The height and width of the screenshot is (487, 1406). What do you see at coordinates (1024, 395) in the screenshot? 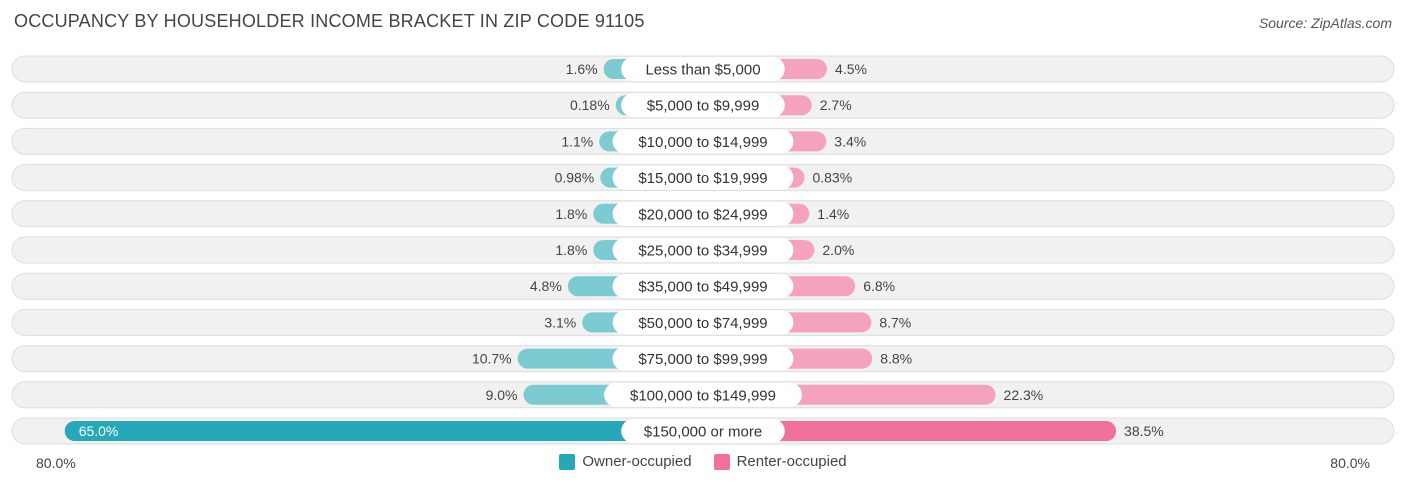
I see `renter-value-label: 22.3%` at bounding box center [1024, 395].